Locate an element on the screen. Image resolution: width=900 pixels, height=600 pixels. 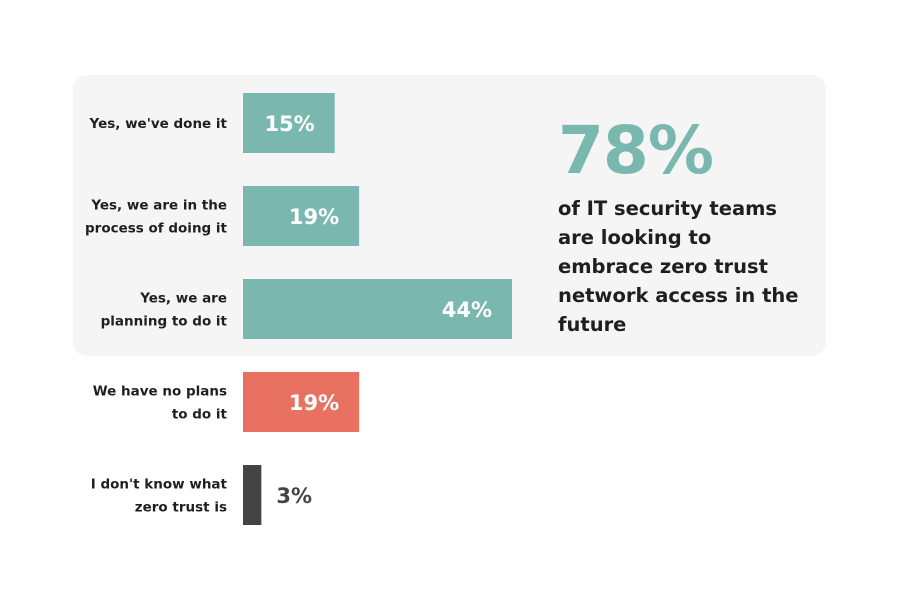
category-label-2: Yes, we are planning to do it is located at coordinates (164, 310).